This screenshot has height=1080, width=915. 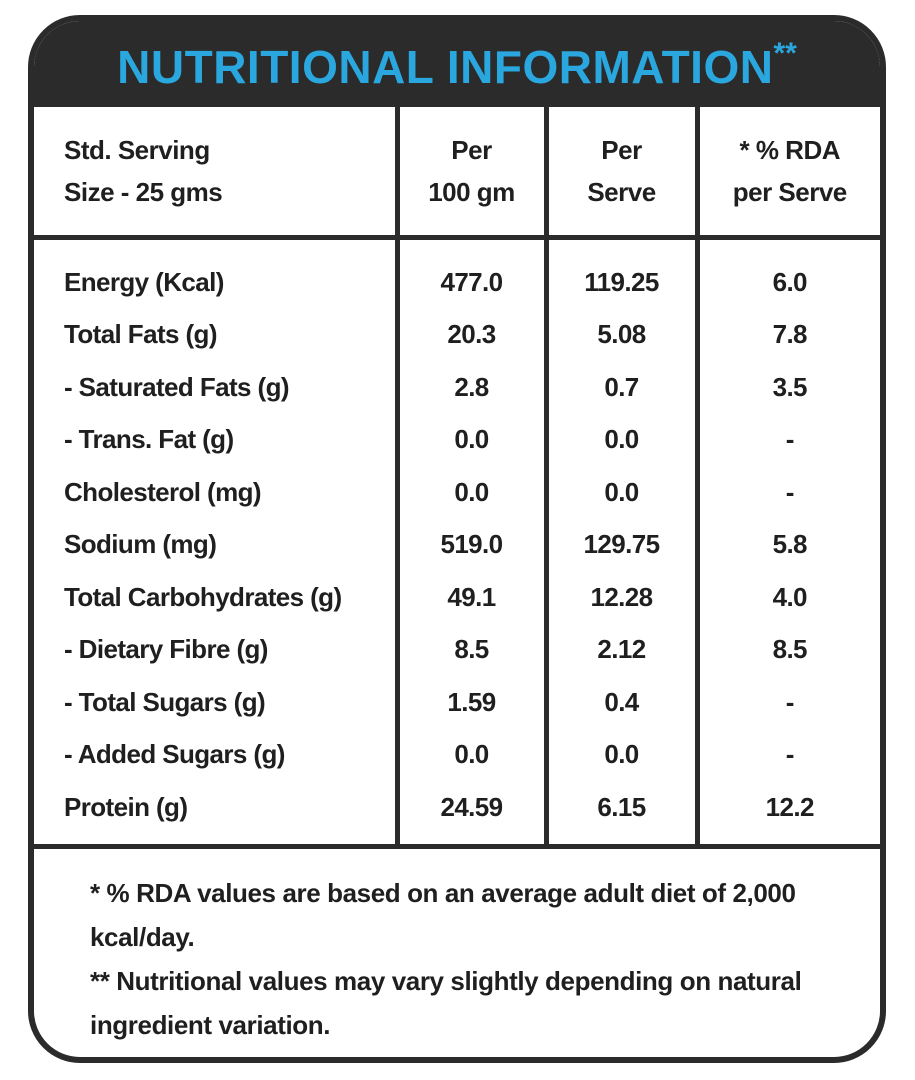 What do you see at coordinates (166, 649) in the screenshot?
I see `nutrient-name: - Dietary Fibre (g)` at bounding box center [166, 649].